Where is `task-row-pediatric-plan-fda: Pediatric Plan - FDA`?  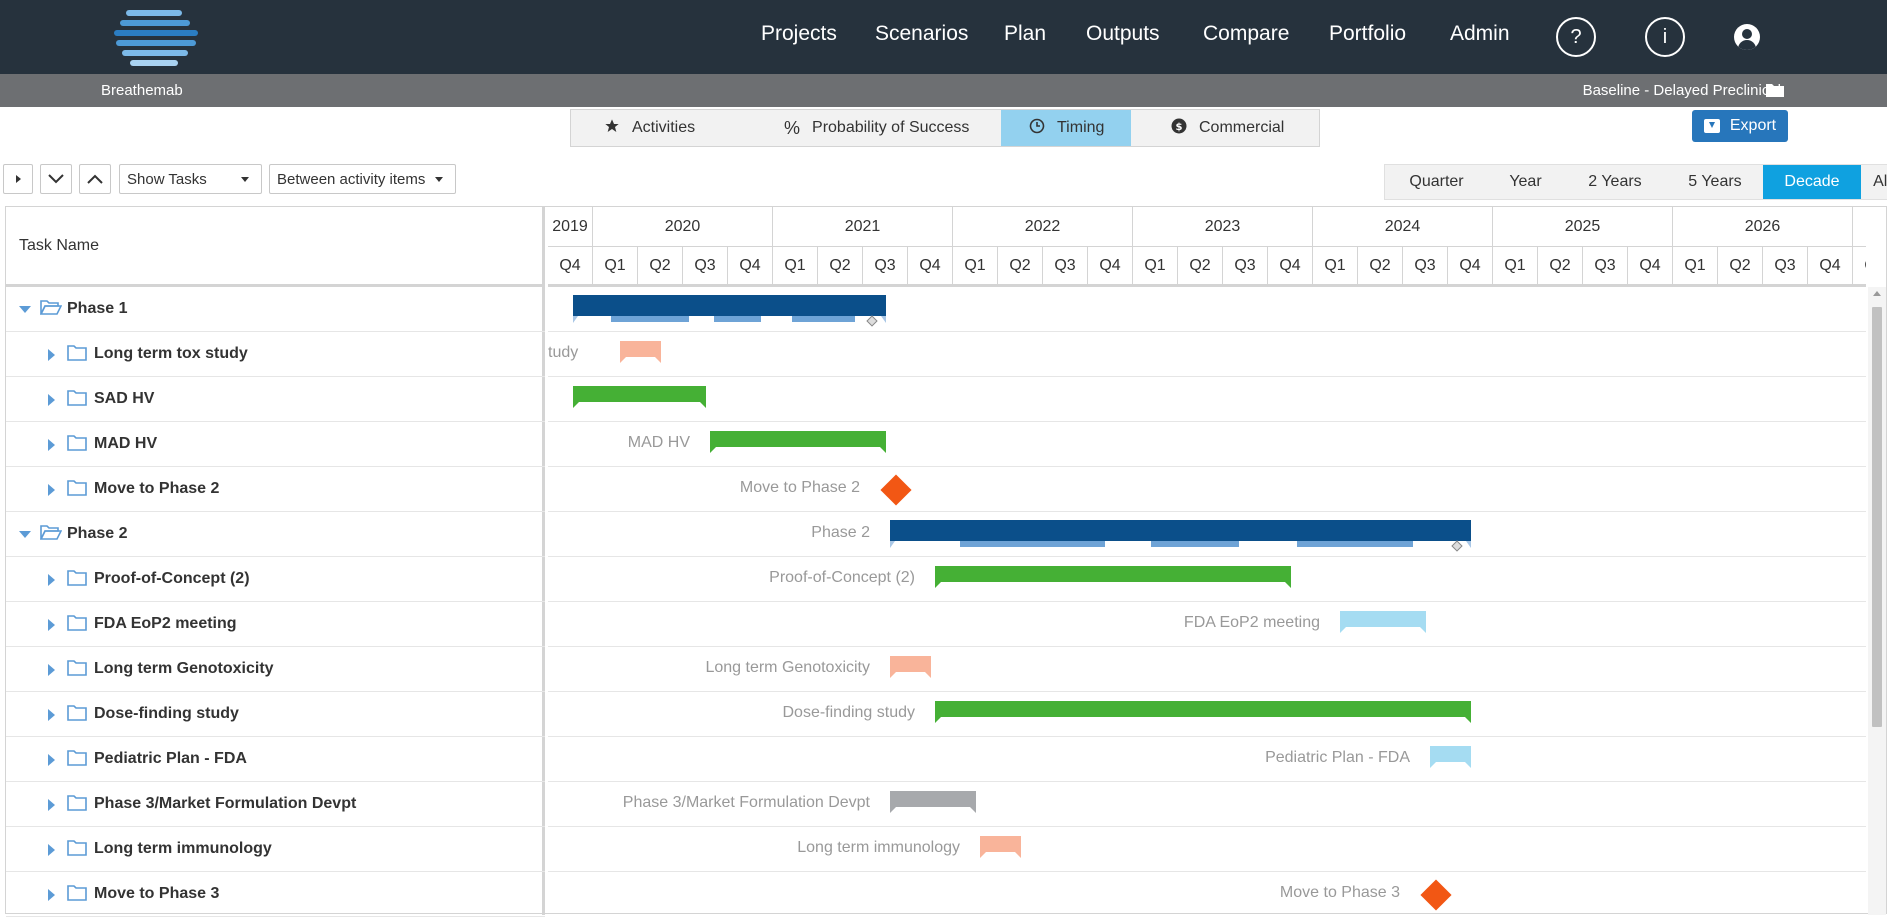 task-row-pediatric-plan-fda: Pediatric Plan - FDA is located at coordinates (275, 759).